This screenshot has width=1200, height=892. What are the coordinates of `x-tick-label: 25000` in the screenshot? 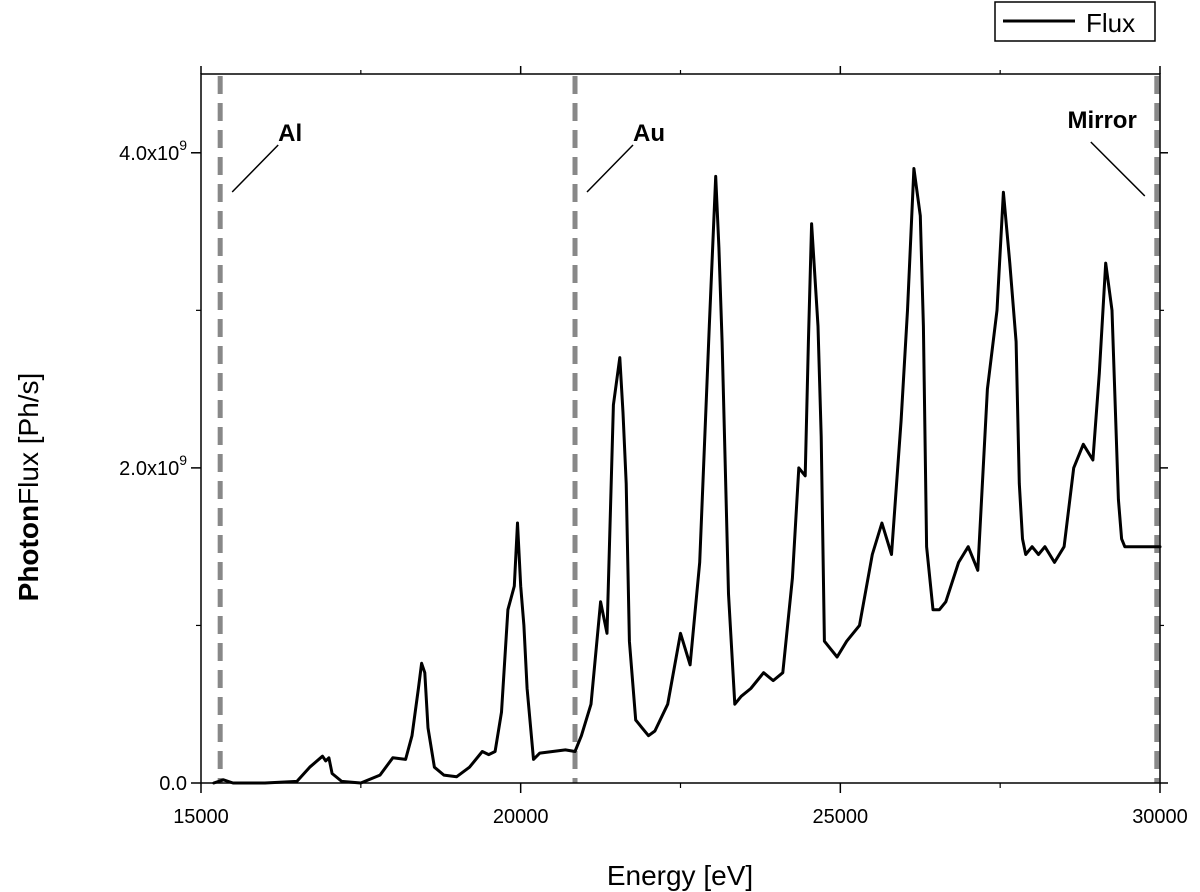 It's located at (841, 817).